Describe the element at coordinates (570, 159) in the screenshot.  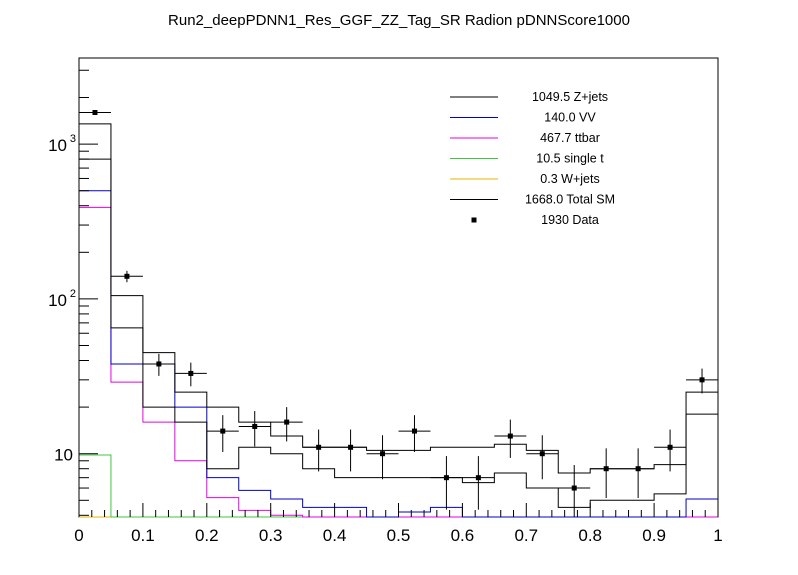
I see `legend-label: 10.5 single t` at that location.